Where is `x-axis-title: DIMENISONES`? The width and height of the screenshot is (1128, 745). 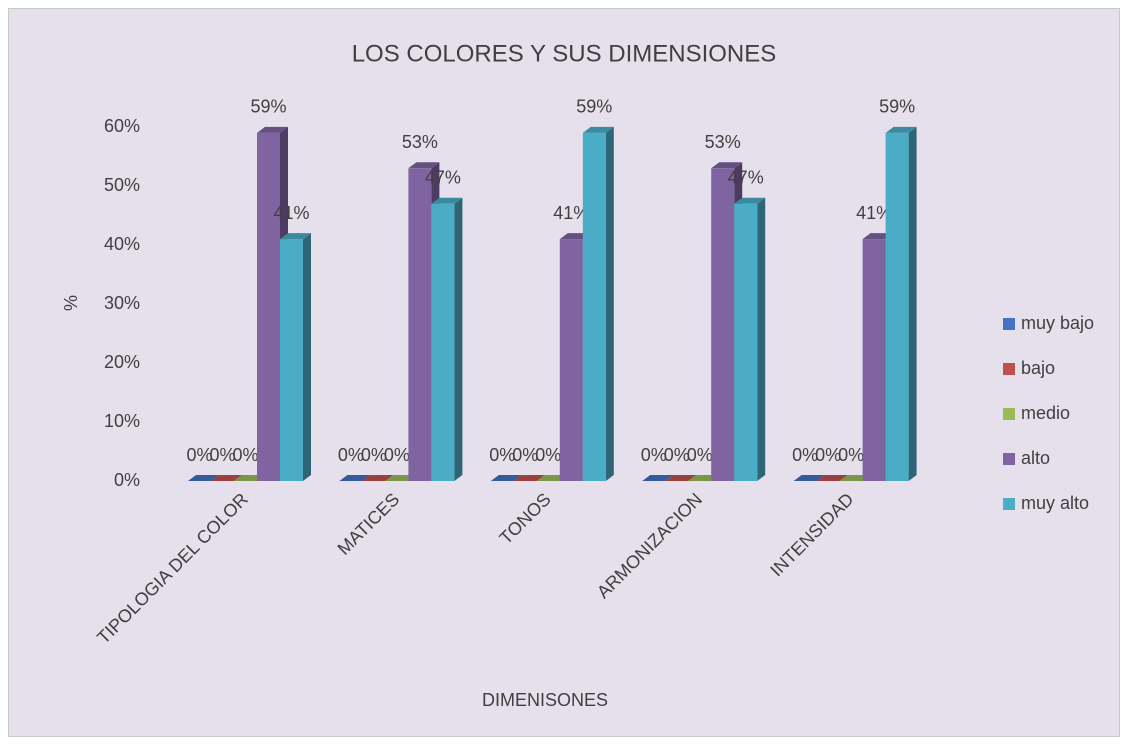
x-axis-title: DIMENISONES is located at coordinates (545, 700).